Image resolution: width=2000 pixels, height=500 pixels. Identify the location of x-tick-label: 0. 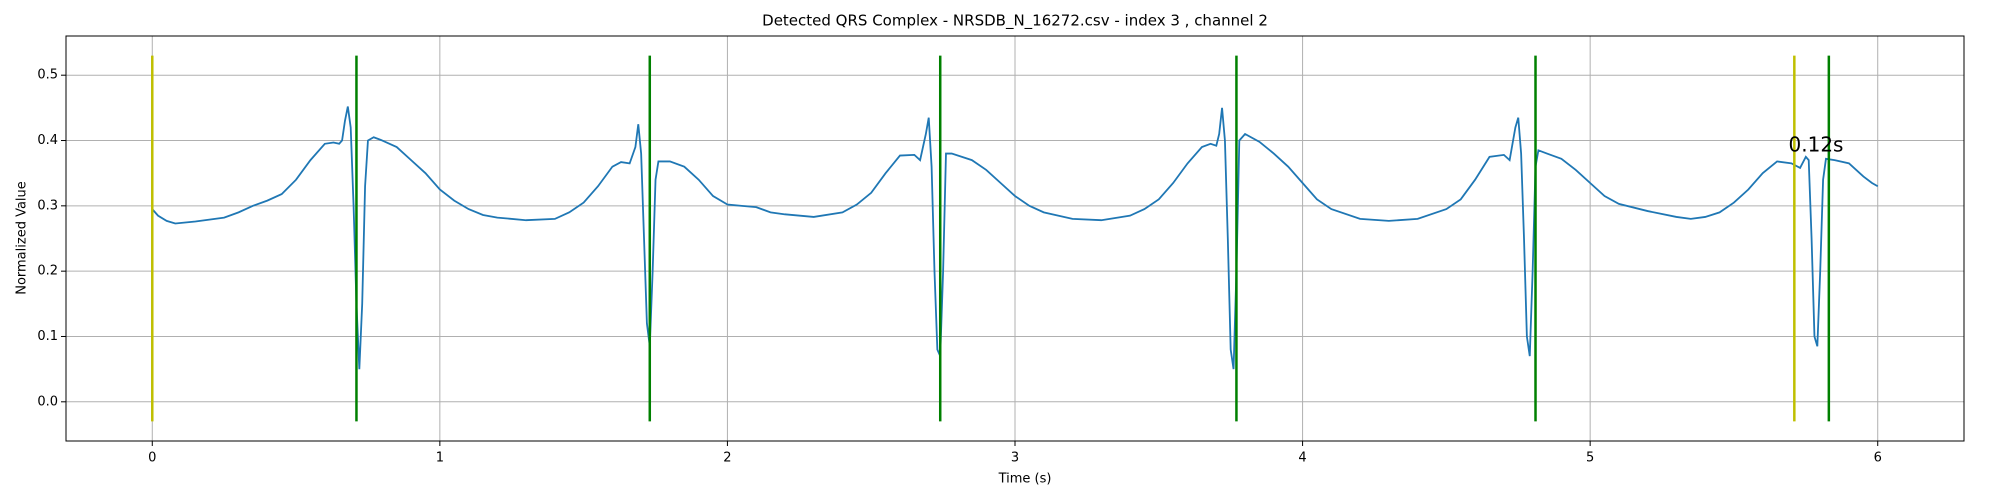
(152, 458).